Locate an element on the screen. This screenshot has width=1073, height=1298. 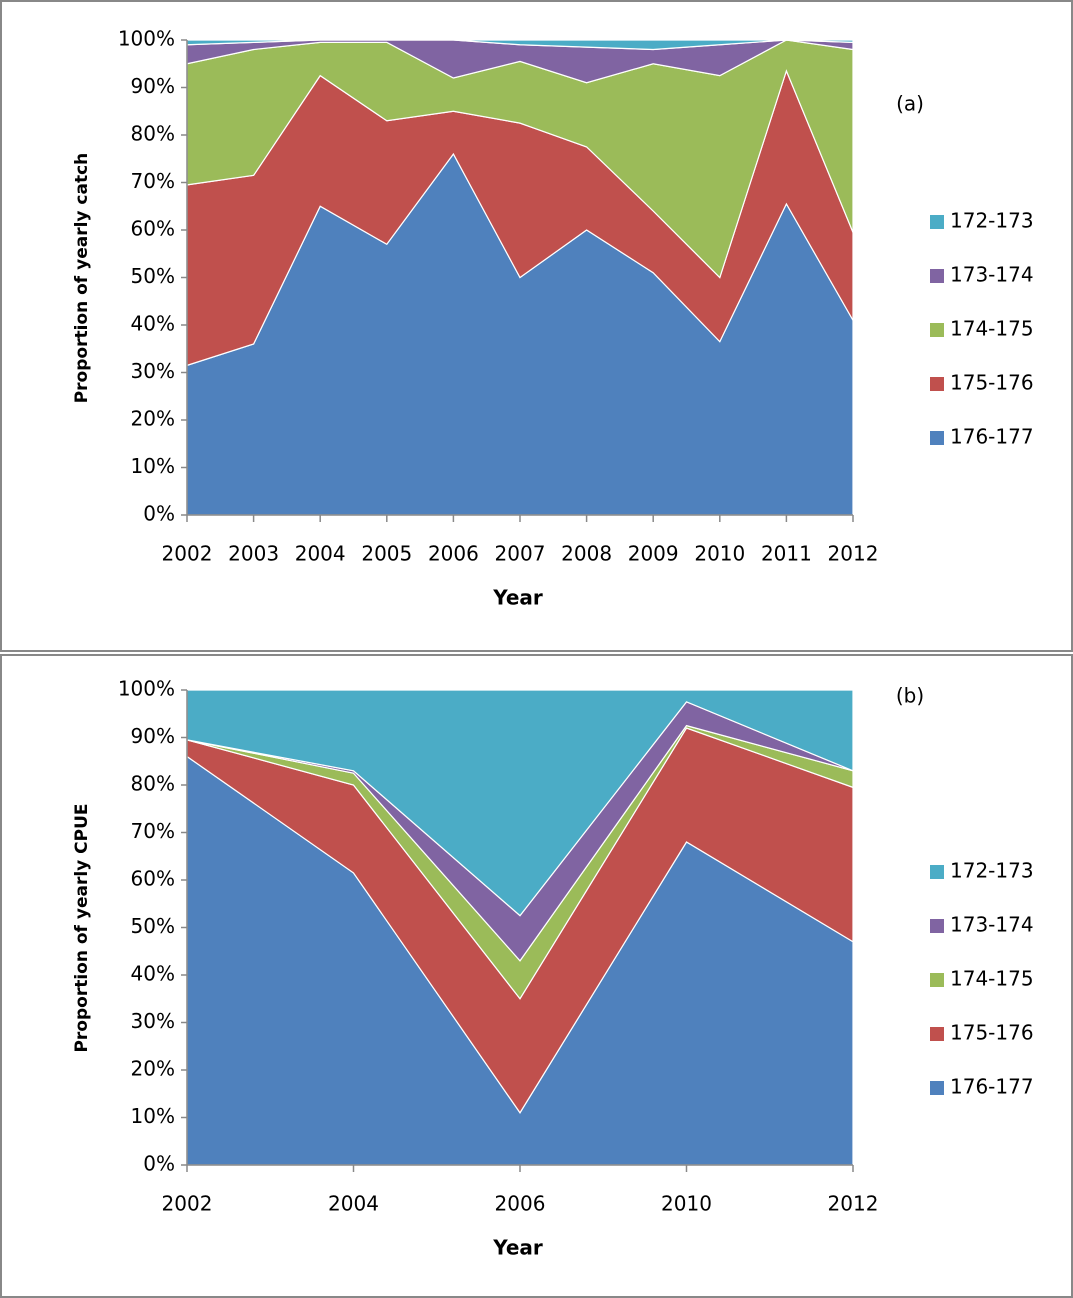
x-tick-label: 2009 is located at coordinates (653, 554).